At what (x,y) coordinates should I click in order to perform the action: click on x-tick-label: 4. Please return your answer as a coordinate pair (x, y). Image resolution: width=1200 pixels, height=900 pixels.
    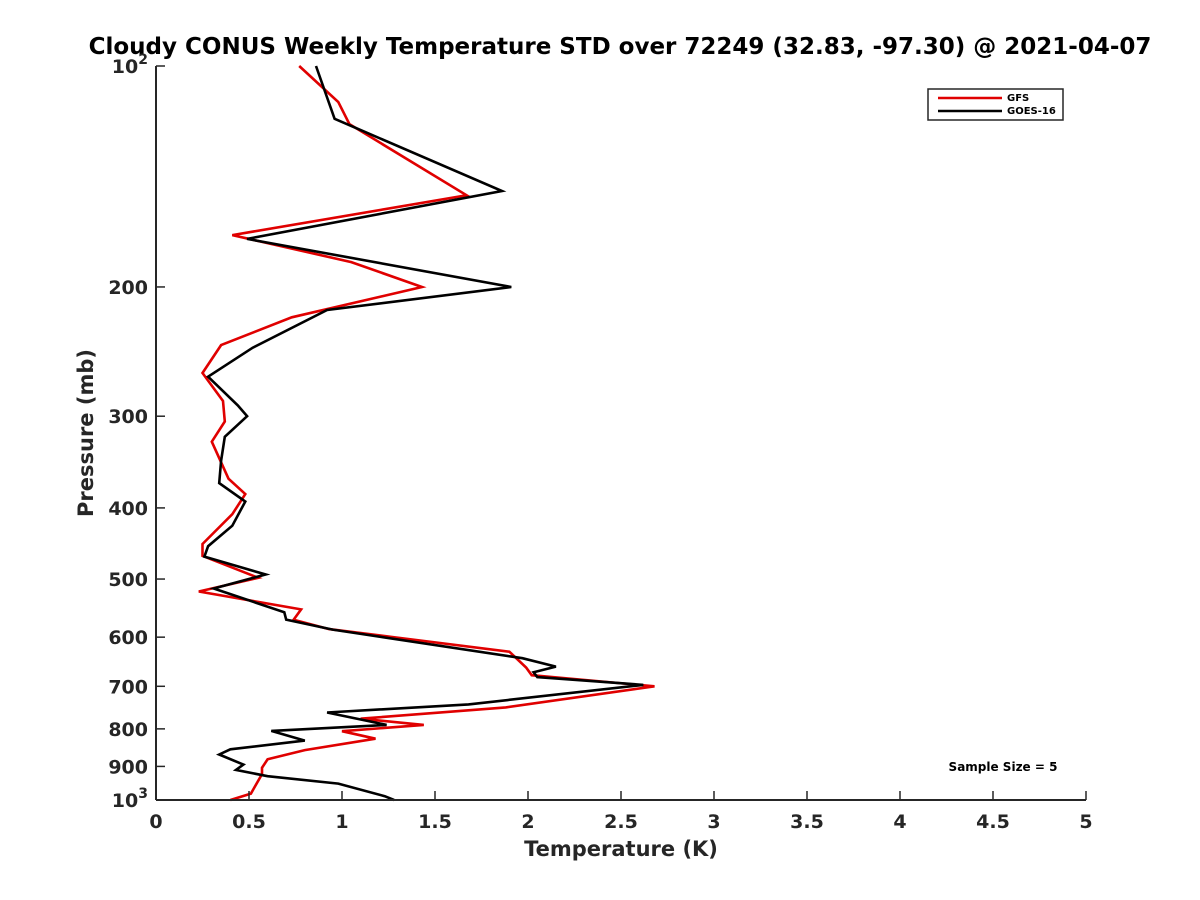
    Looking at the image, I should click on (899, 822).